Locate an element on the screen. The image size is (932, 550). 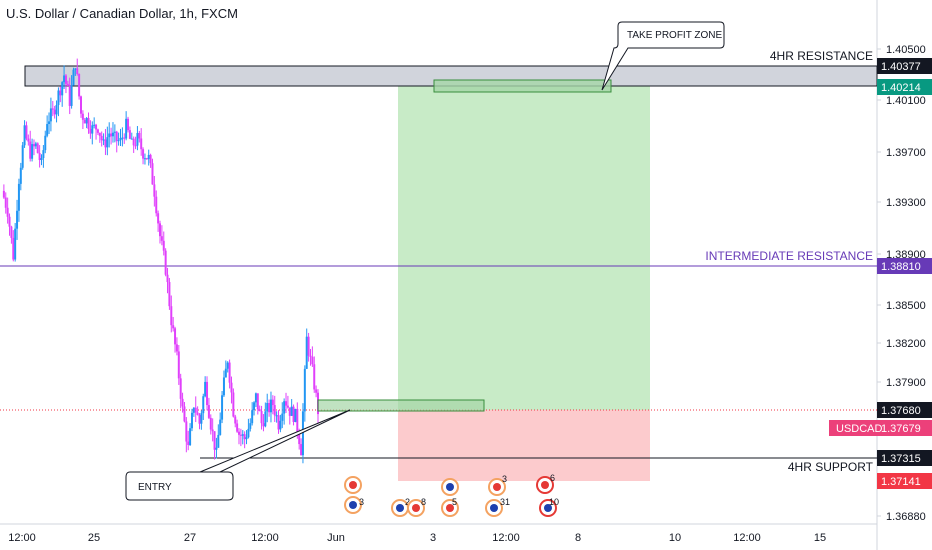
event-flag-icon: 5 is located at coordinates (450, 507).